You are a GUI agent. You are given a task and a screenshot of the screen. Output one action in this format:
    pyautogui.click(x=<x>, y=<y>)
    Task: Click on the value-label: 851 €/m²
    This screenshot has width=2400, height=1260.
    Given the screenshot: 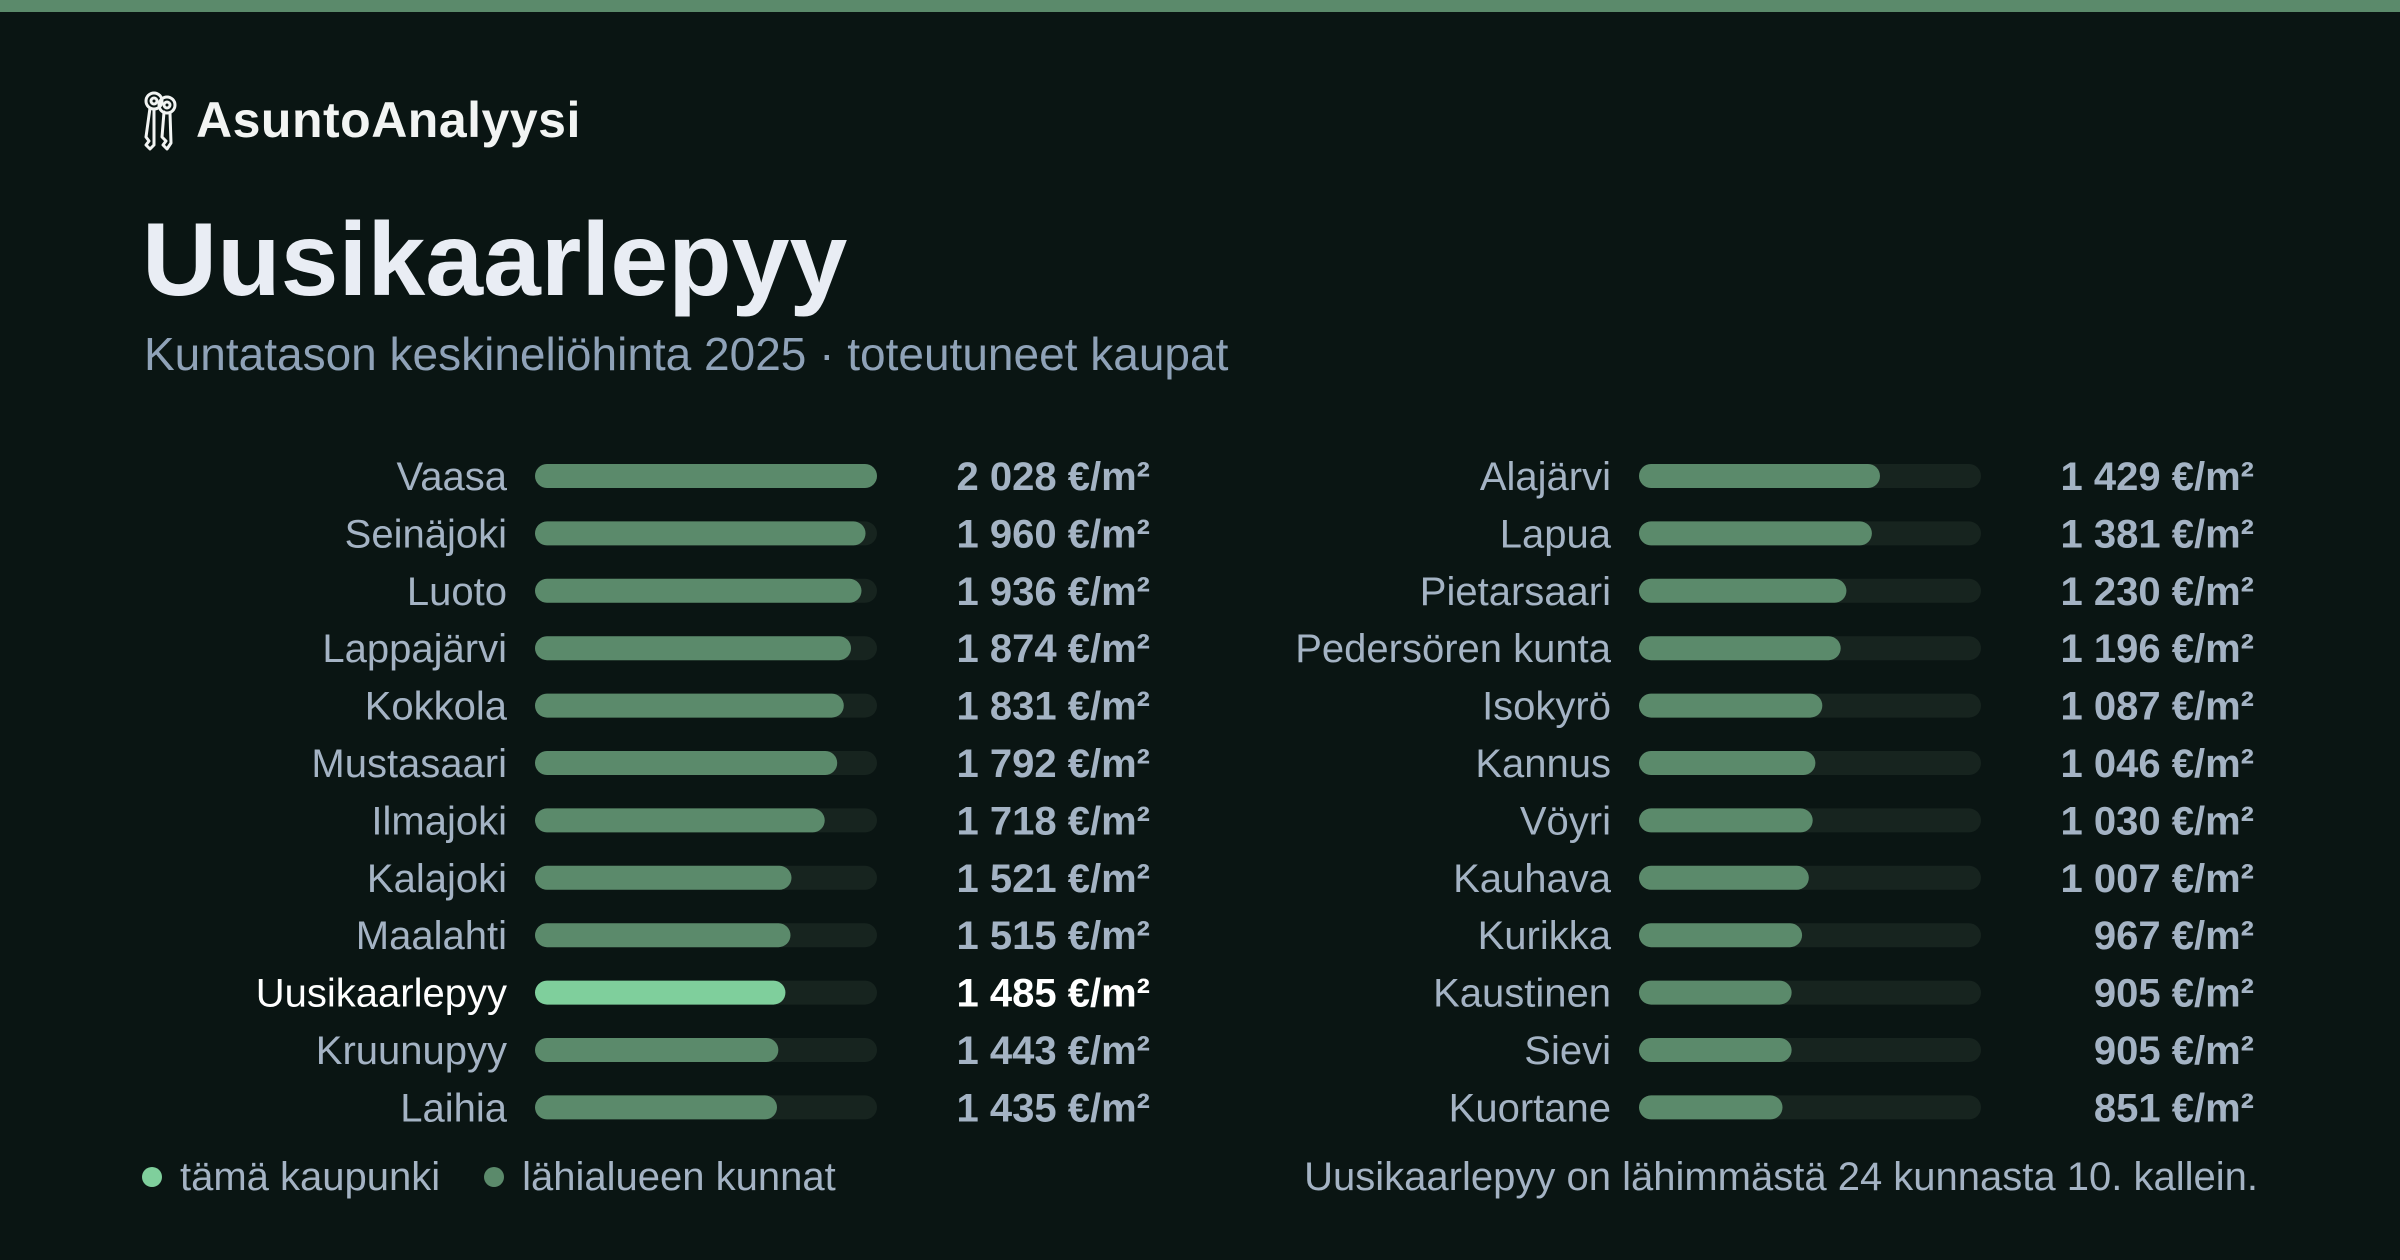 What is the action you would take?
    pyautogui.click(x=2174, y=1108)
    